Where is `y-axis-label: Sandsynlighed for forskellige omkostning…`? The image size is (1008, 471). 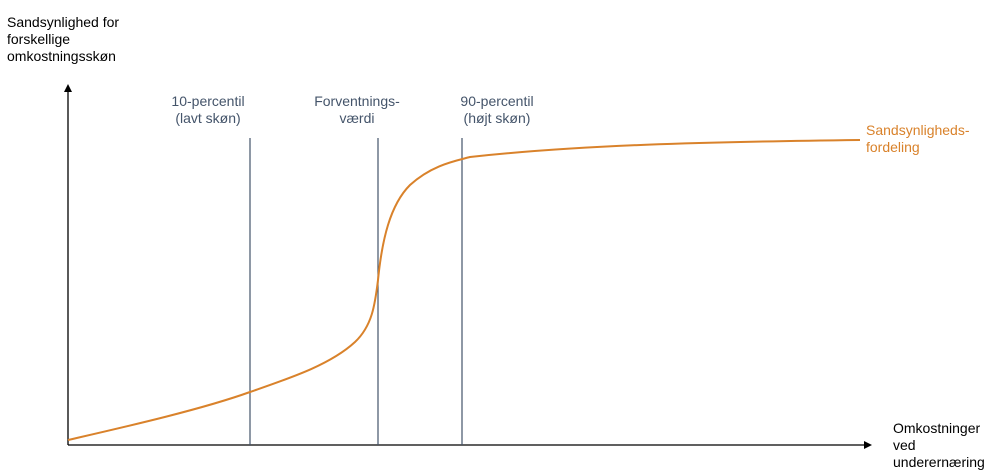 y-axis-label: Sandsynlighed for forskellige omkostning… is located at coordinates (63, 39).